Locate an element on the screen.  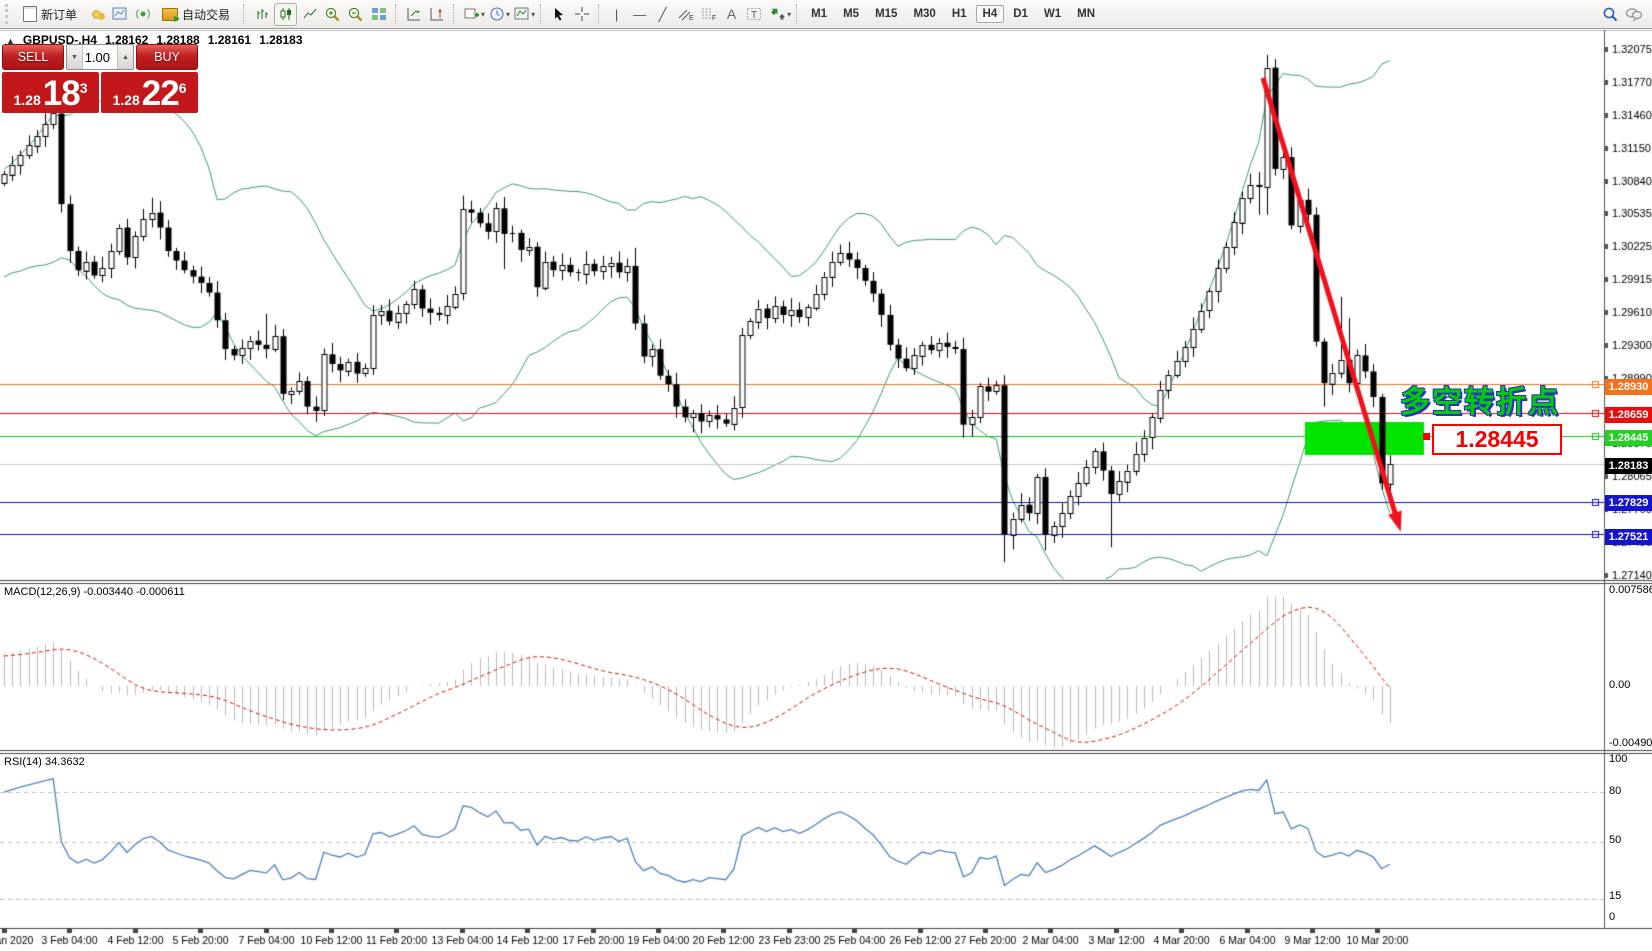
sell-price-panel: 1.28 18 3 is located at coordinates (50, 92).